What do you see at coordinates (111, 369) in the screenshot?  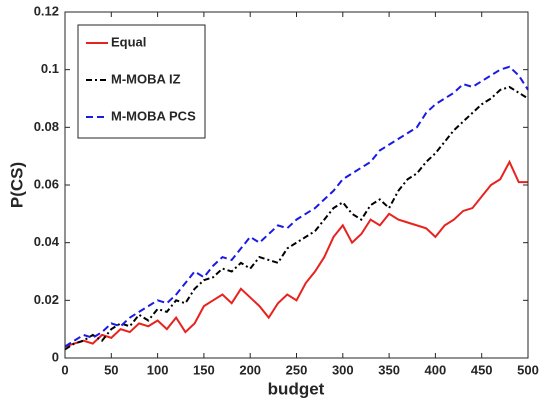 I see `x-tick-label: 50` at bounding box center [111, 369].